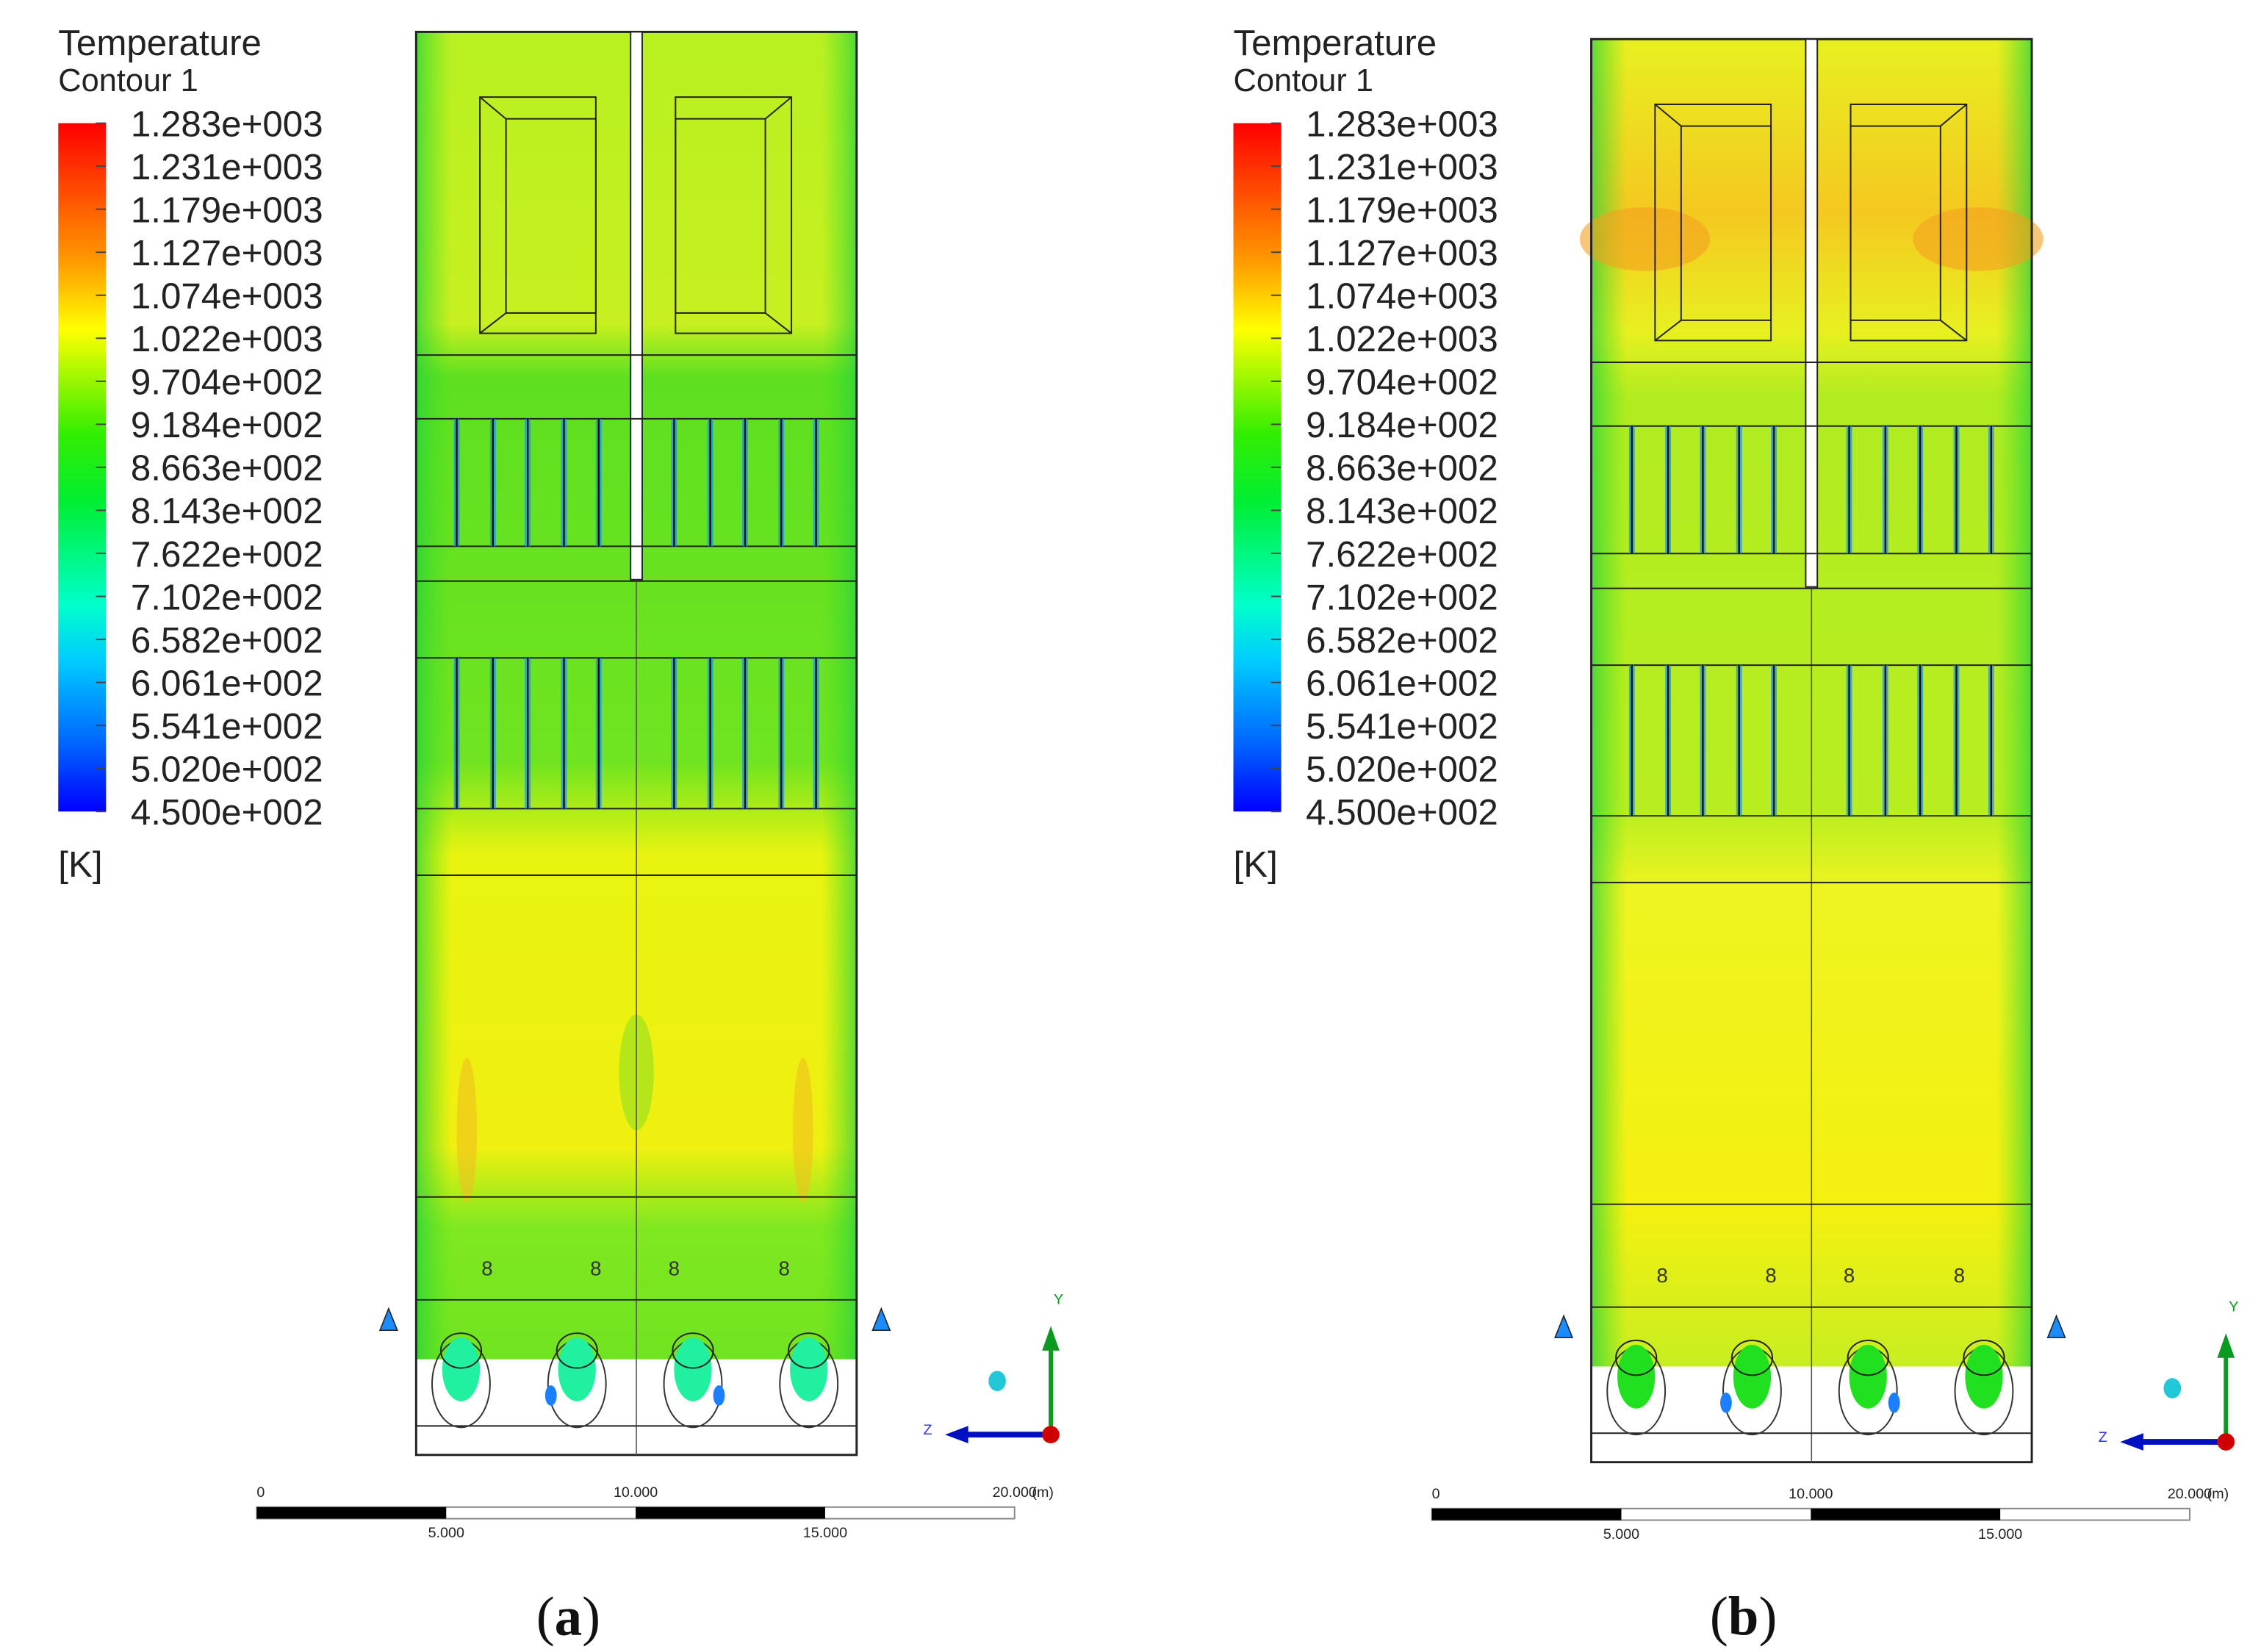  Describe the element at coordinates (1621, 1534) in the screenshot. I see `scale-label: 5.000` at that location.